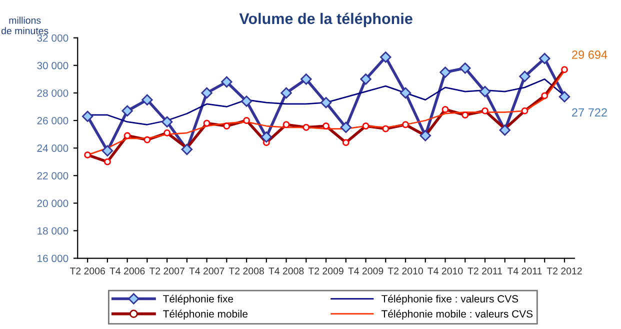 The width and height of the screenshot is (621, 329). What do you see at coordinates (286, 271) in the screenshot?
I see `x-tick-label: T4 2008` at bounding box center [286, 271].